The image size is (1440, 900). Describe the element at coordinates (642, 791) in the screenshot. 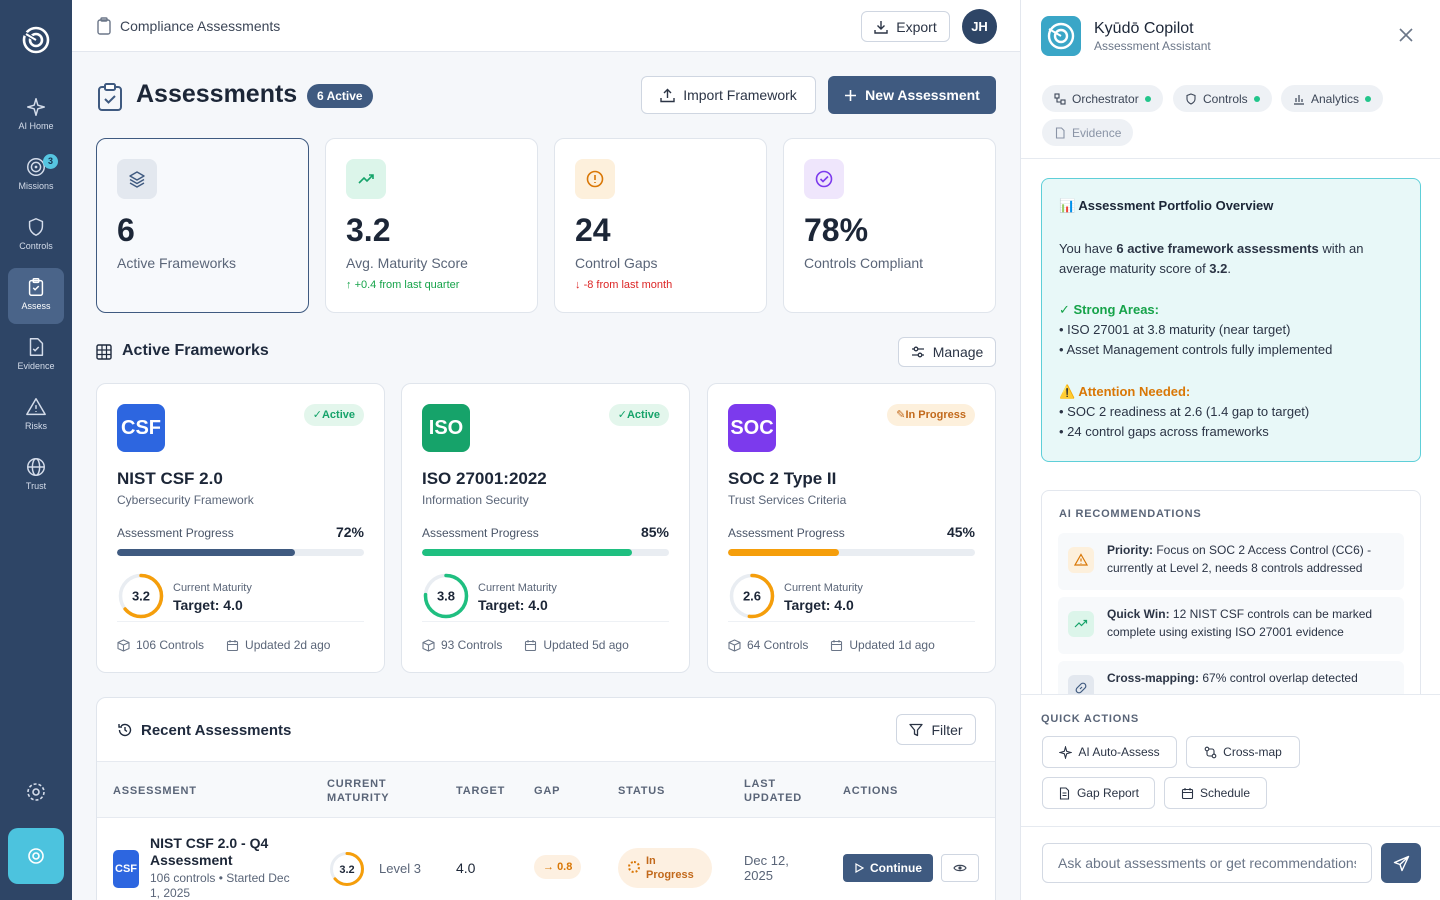

I see `column-header: STATUS` at that location.